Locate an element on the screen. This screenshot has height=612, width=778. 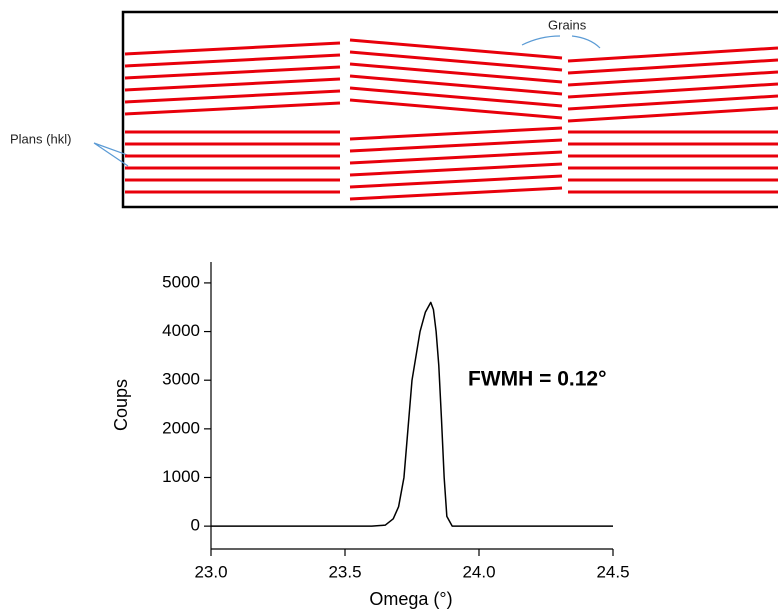
annotation: FWMH = 0.12° is located at coordinates (537, 379).